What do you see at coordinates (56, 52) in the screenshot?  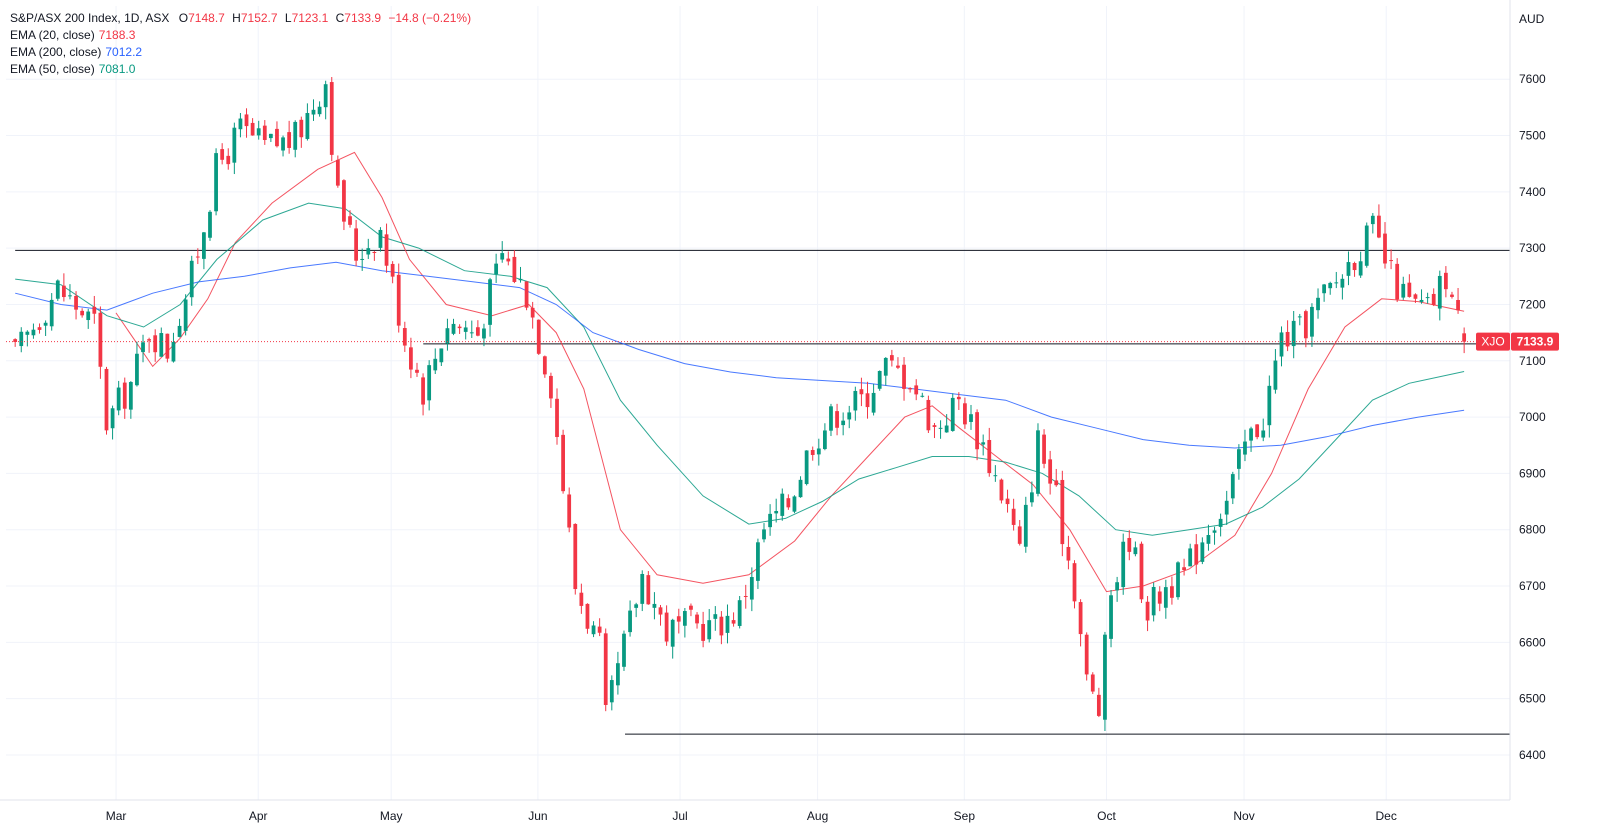 I see `ema200-label: EMA (200, close)` at bounding box center [56, 52].